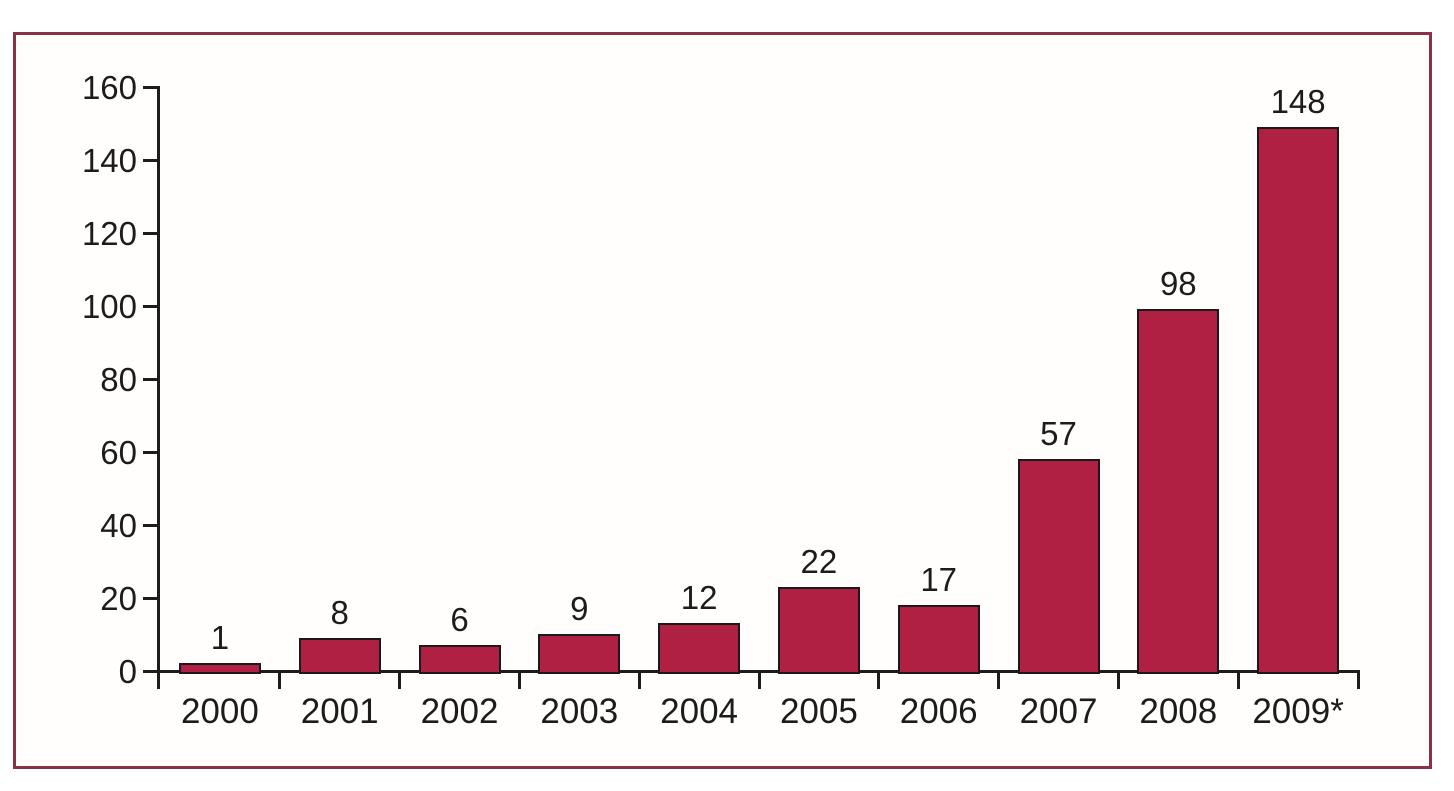  I want to click on y-axis-tick-label: 80, so click(118, 379).